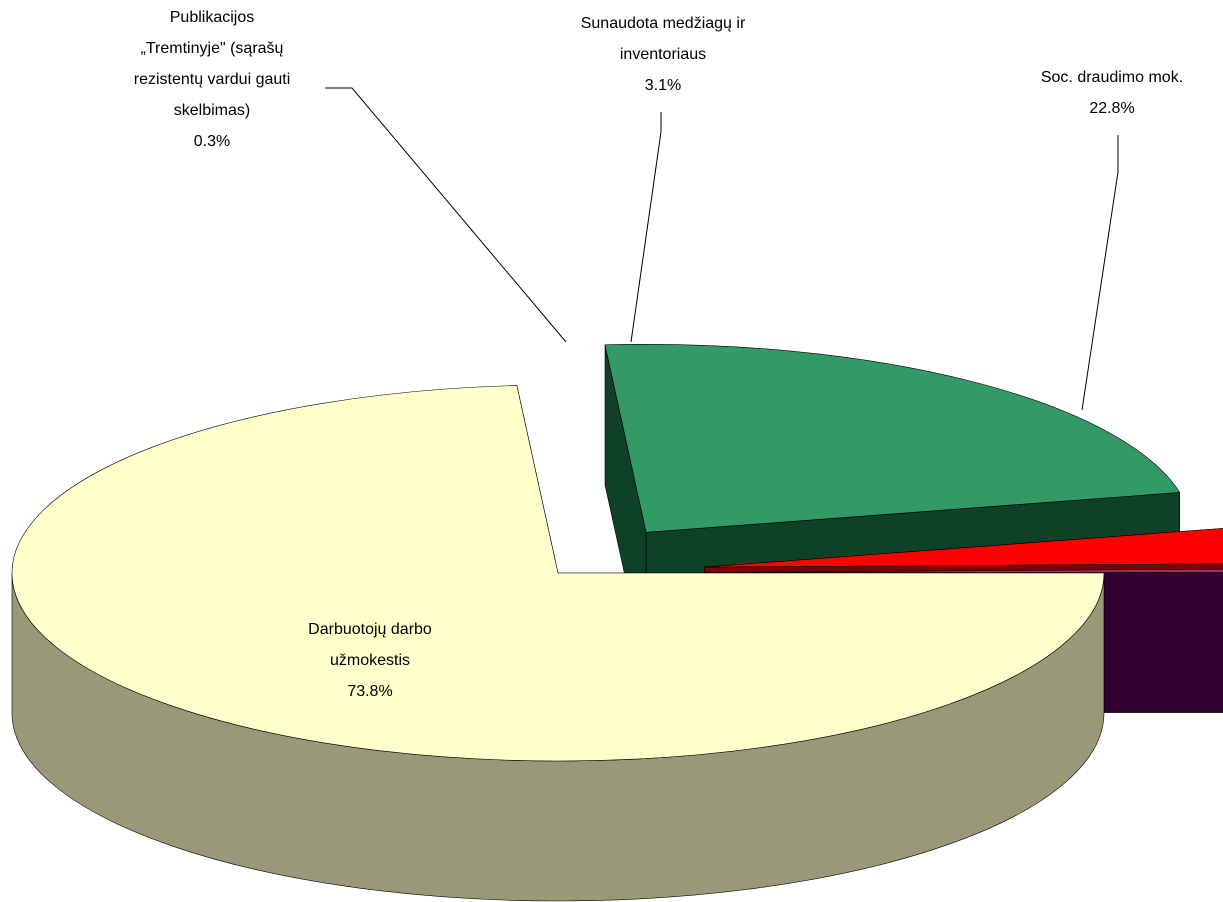 The height and width of the screenshot is (902, 1223). What do you see at coordinates (369, 691) in the screenshot?
I see `value-label: 73.8%` at bounding box center [369, 691].